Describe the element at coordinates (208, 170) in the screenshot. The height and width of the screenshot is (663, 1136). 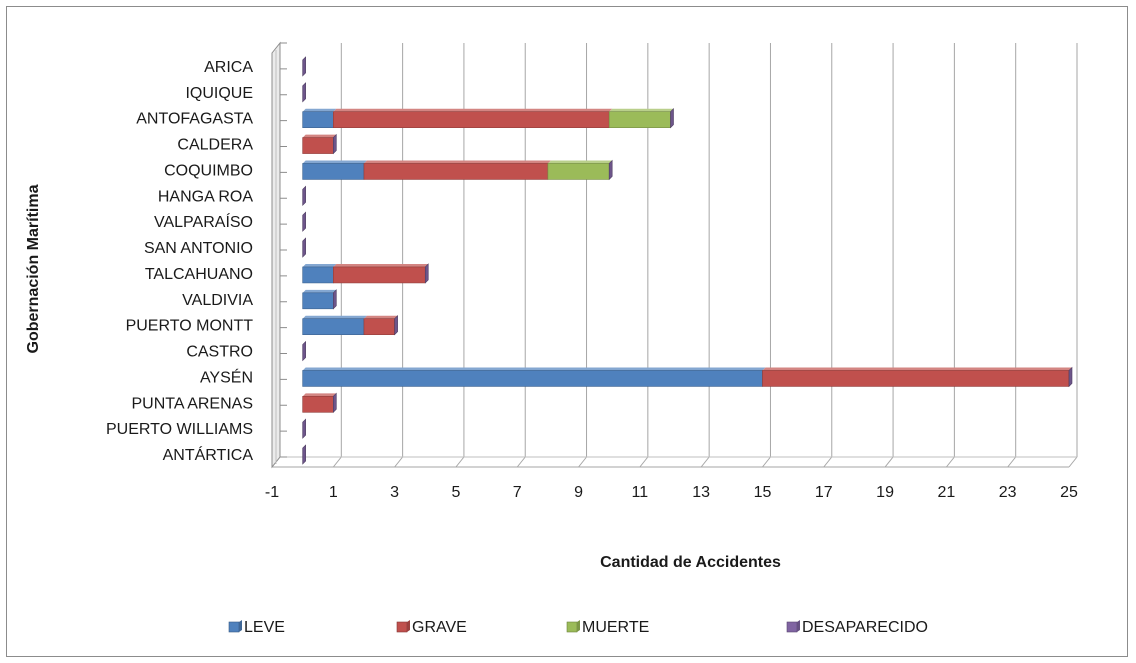
I see `category-label: COQUIMBO` at that location.